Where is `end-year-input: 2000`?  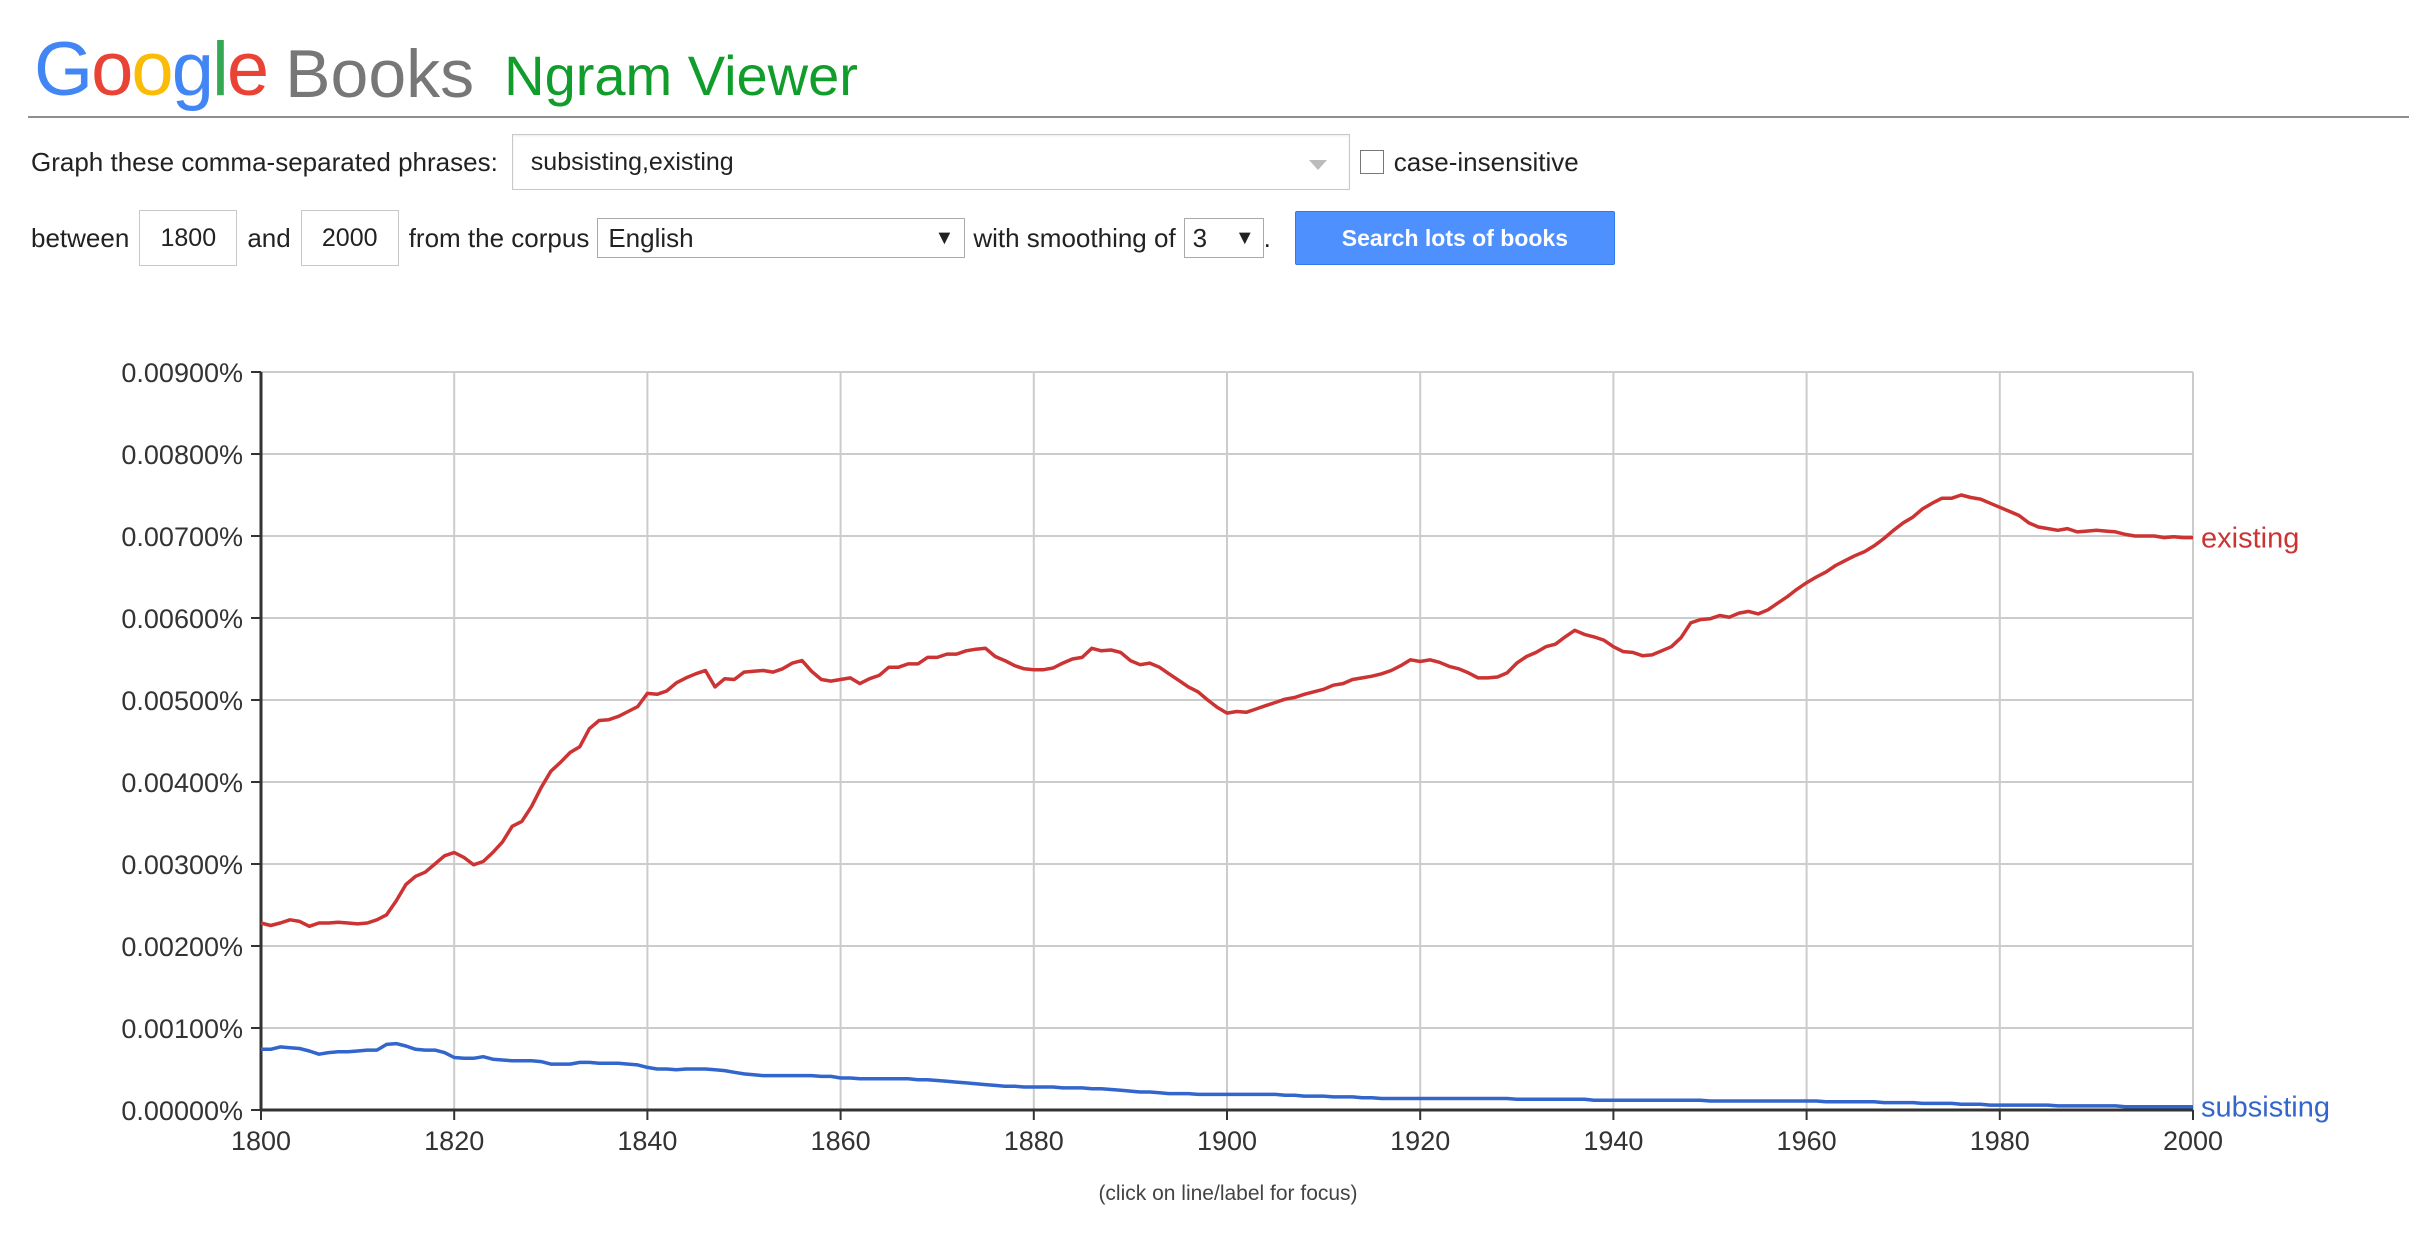 end-year-input: 2000 is located at coordinates (349, 238).